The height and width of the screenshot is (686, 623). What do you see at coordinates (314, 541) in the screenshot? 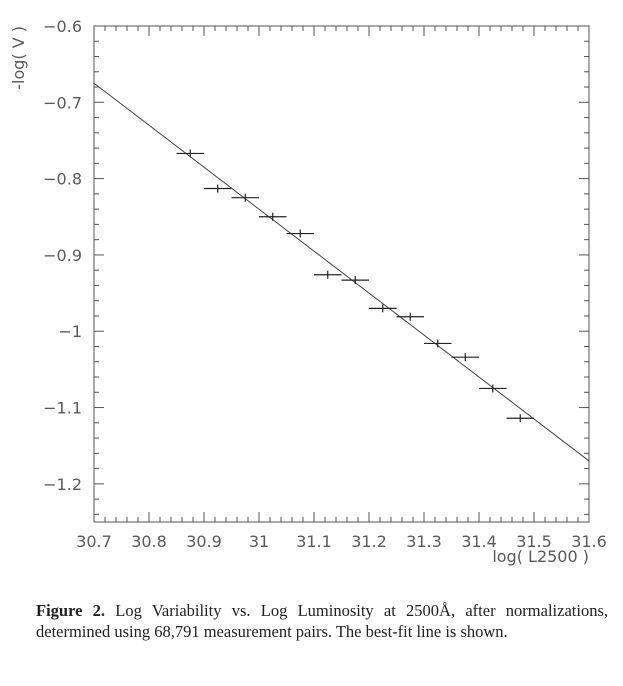
I see `x-tick-label: 31.1` at bounding box center [314, 541].